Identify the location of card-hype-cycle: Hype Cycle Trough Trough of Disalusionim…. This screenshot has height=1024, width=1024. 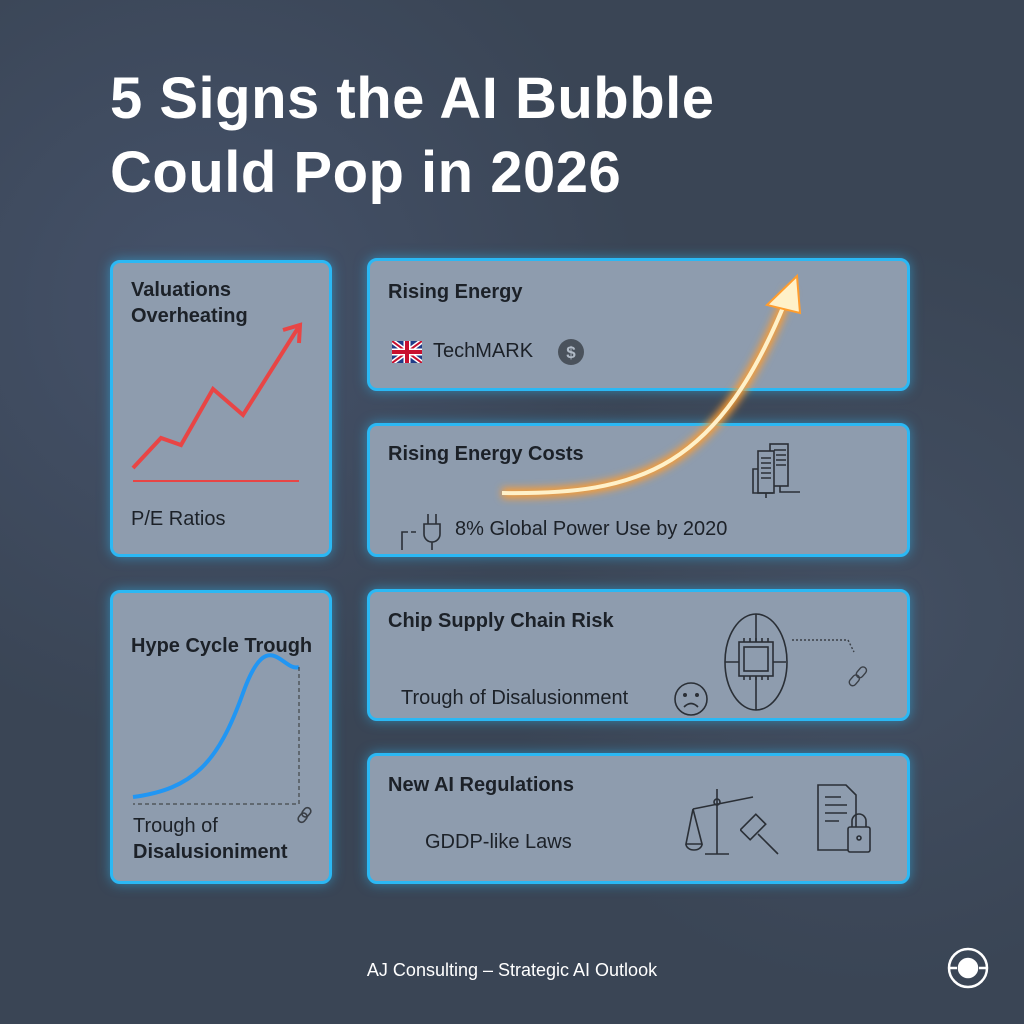
(221, 737).